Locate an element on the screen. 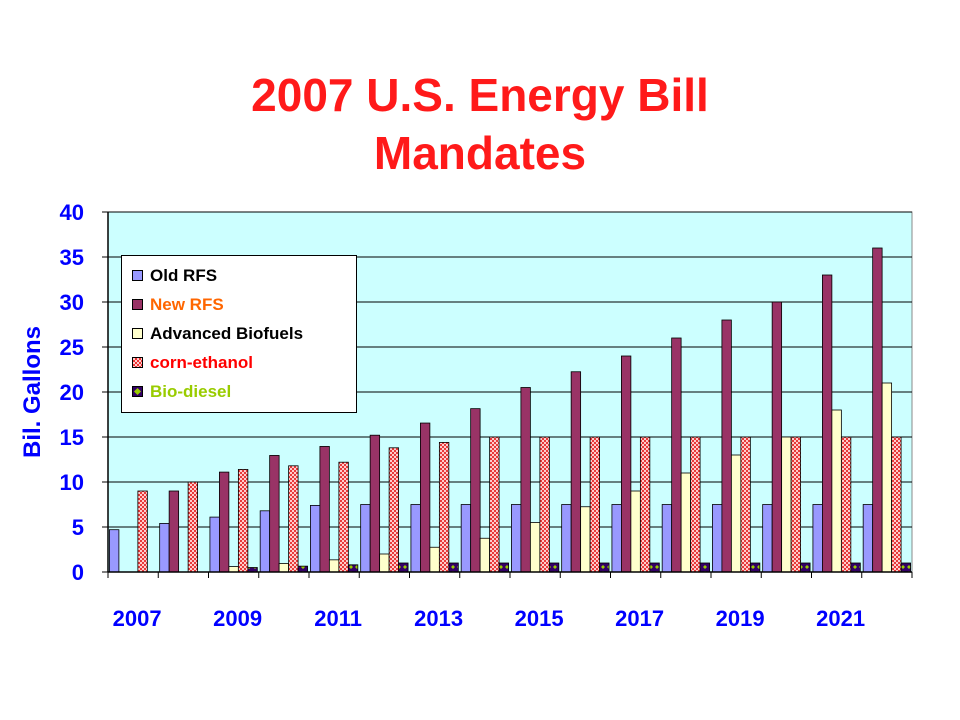 The image size is (960, 720). legend-swatch-old-rfs is located at coordinates (137, 275).